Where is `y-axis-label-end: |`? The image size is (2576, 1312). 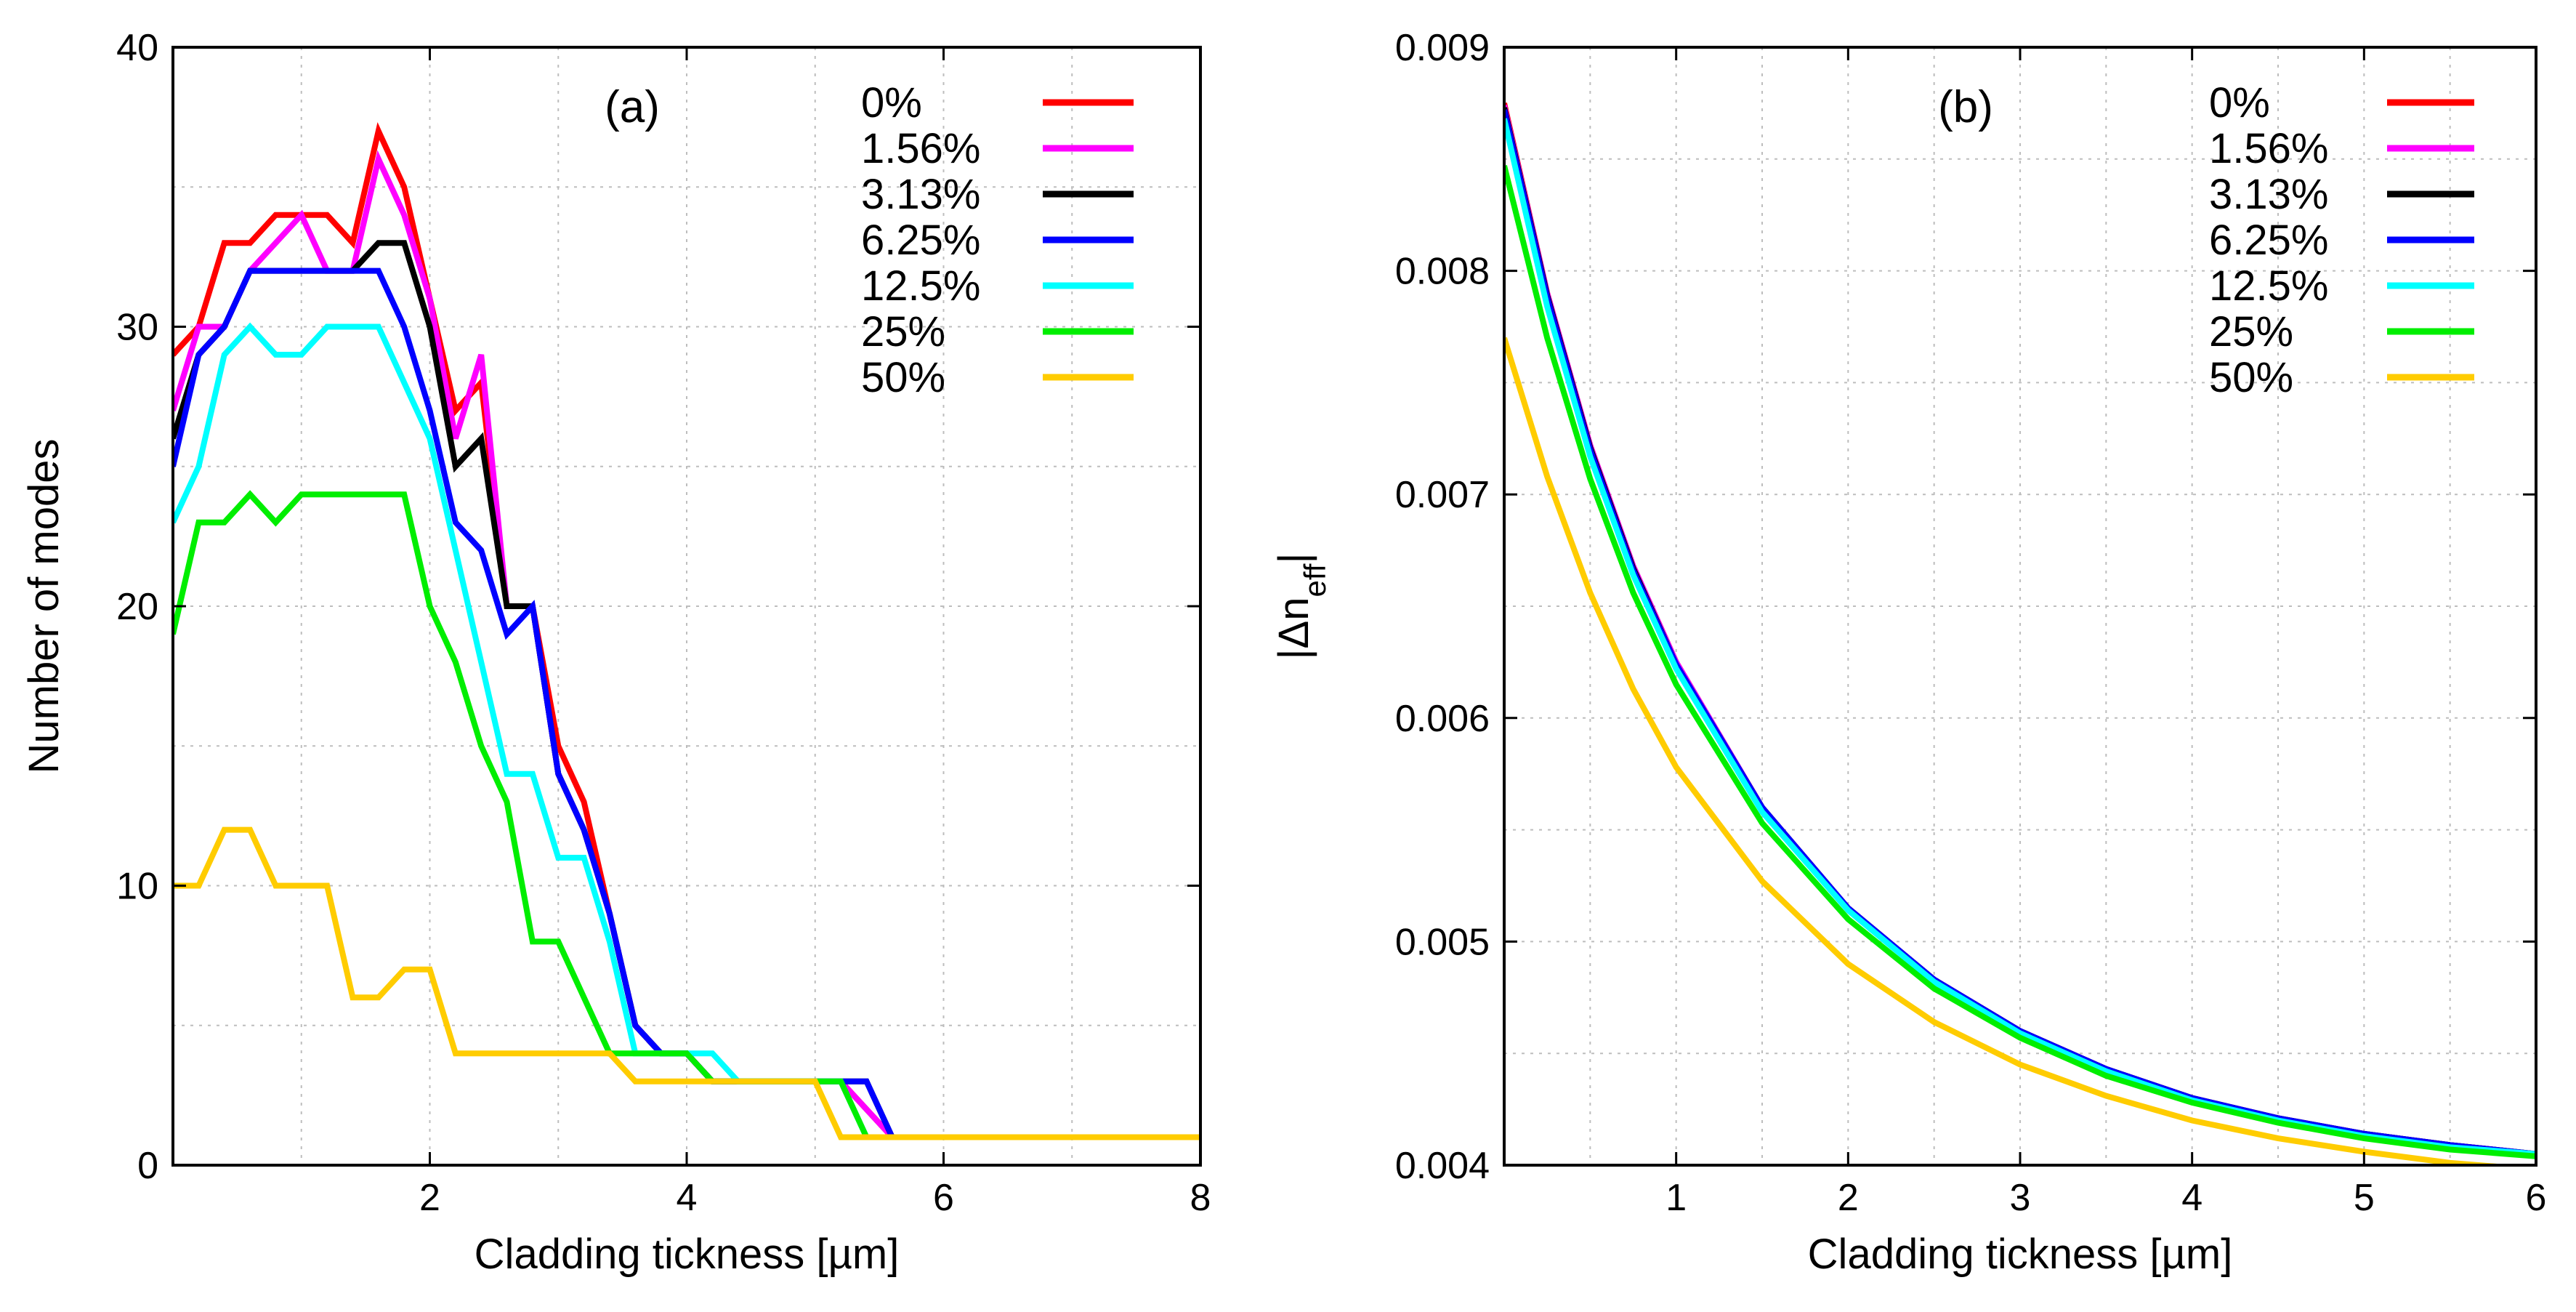
y-axis-label-end: | is located at coordinates (1294, 557).